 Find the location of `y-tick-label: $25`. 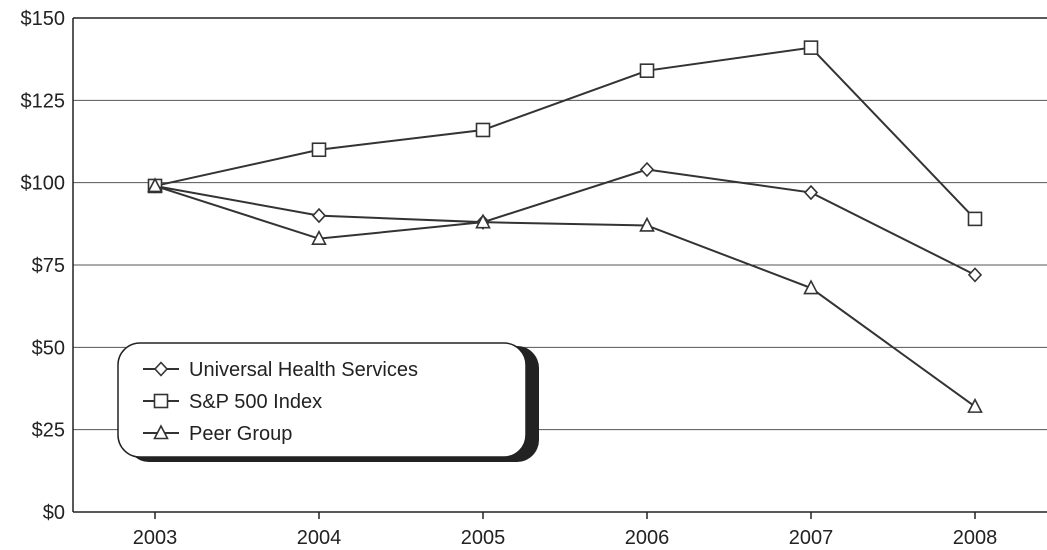

y-tick-label: $25 is located at coordinates (48, 431).